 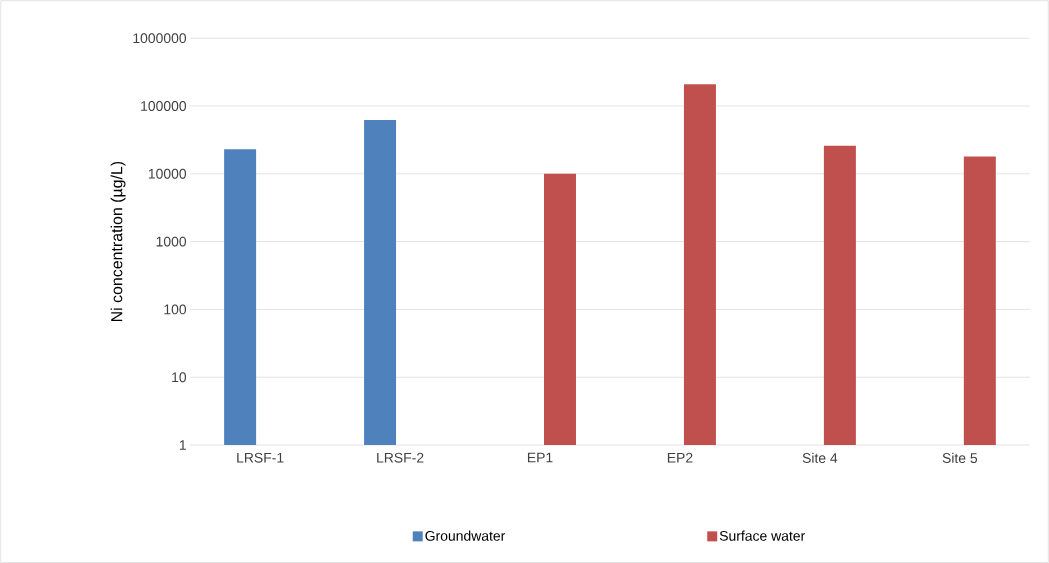 I want to click on x-tick-label: Site 5, so click(x=960, y=457).